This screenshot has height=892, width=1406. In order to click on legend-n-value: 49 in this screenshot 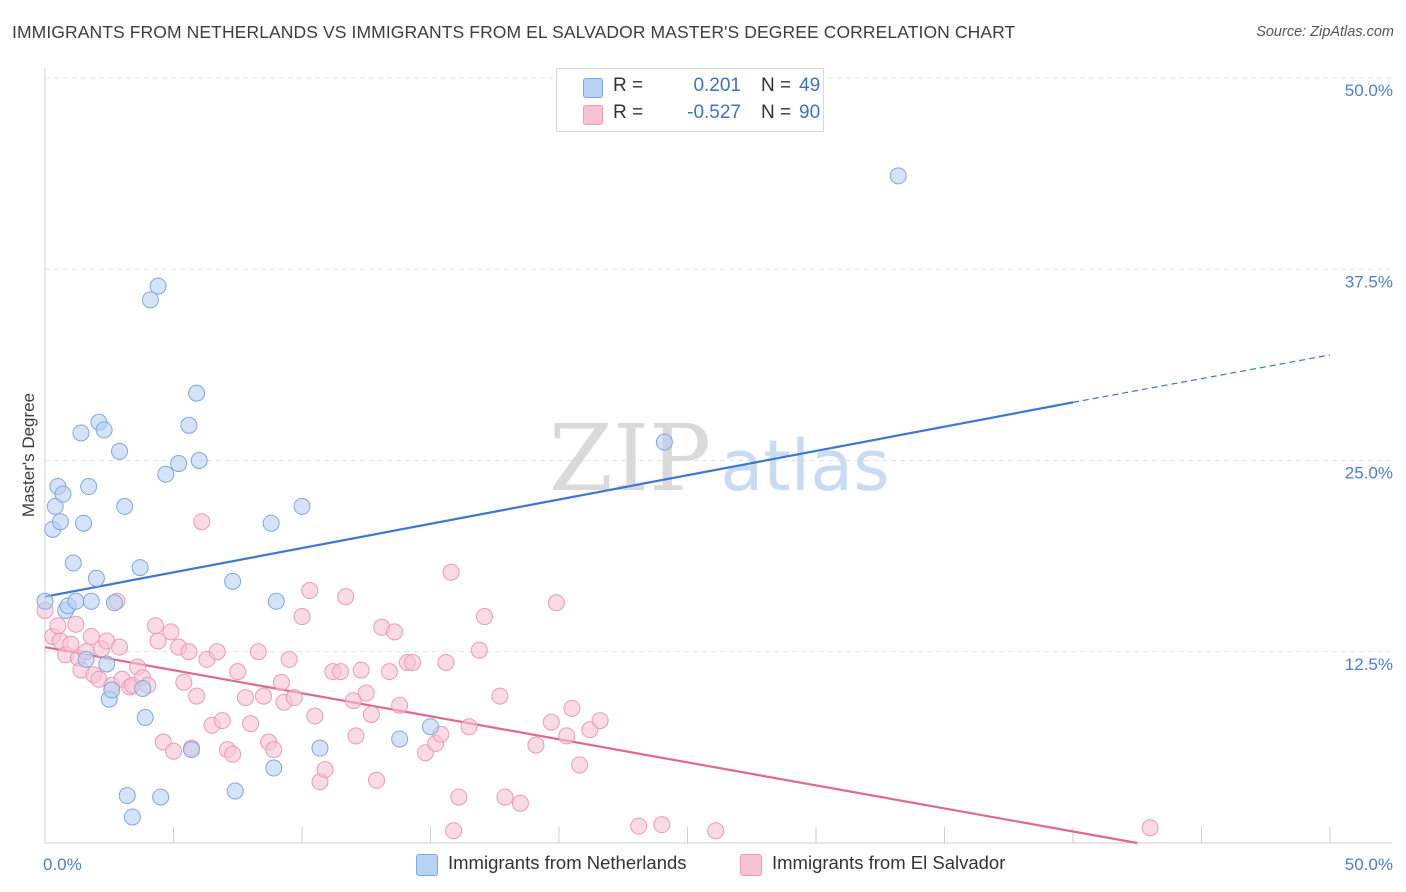, I will do `click(810, 85)`.